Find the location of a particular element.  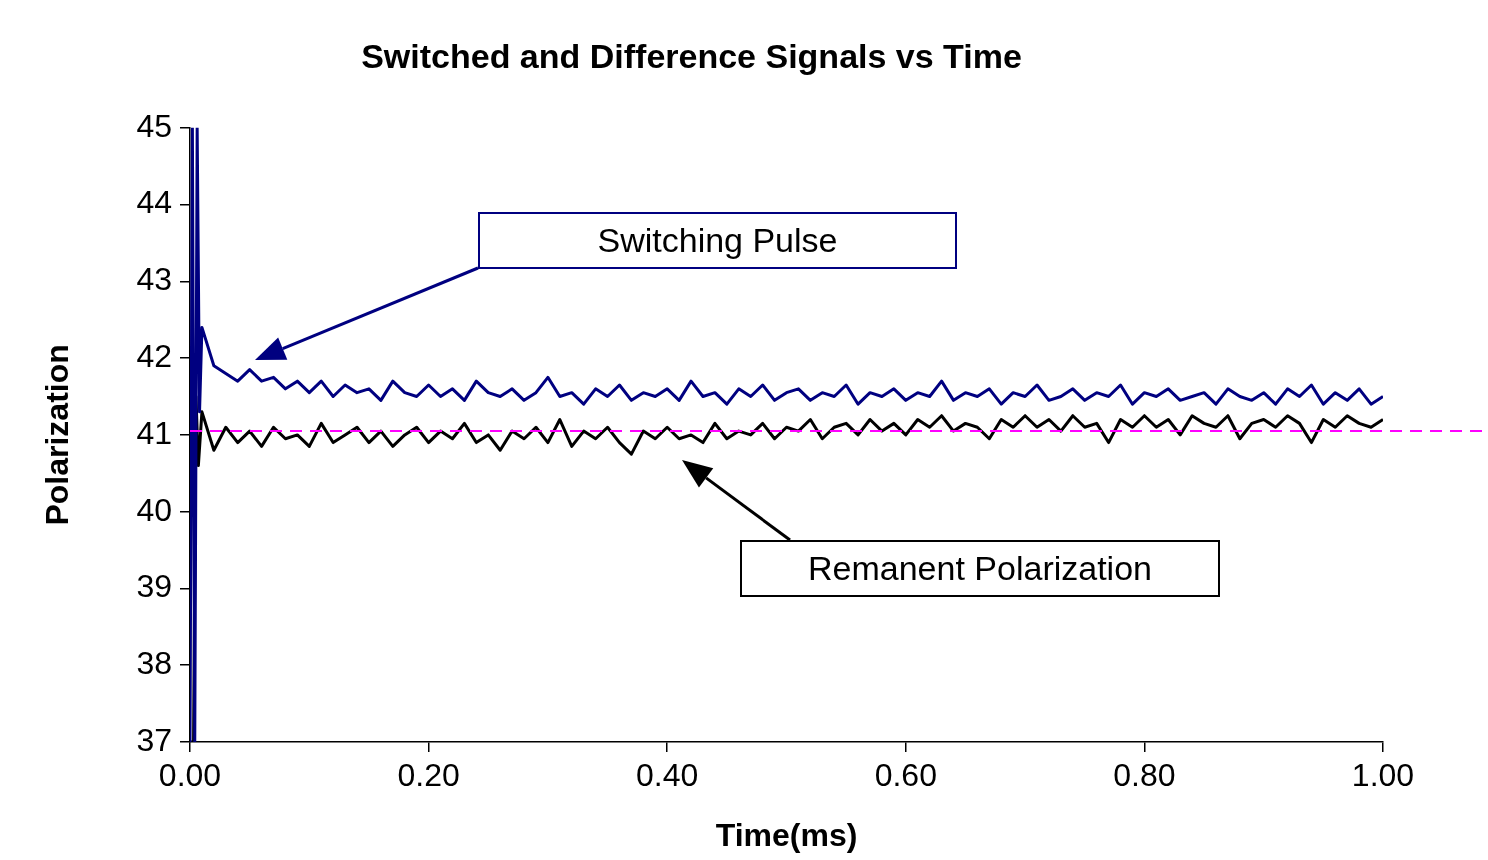

y-tick-label: 45 is located at coordinates (154, 125).